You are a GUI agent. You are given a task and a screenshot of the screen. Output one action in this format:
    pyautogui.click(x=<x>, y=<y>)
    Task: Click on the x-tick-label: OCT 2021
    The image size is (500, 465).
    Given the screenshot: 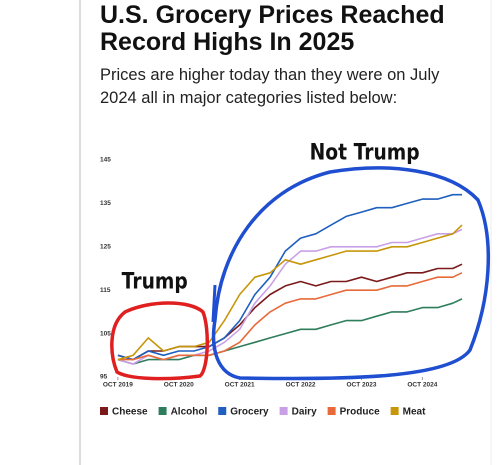 What is the action you would take?
    pyautogui.click(x=240, y=385)
    